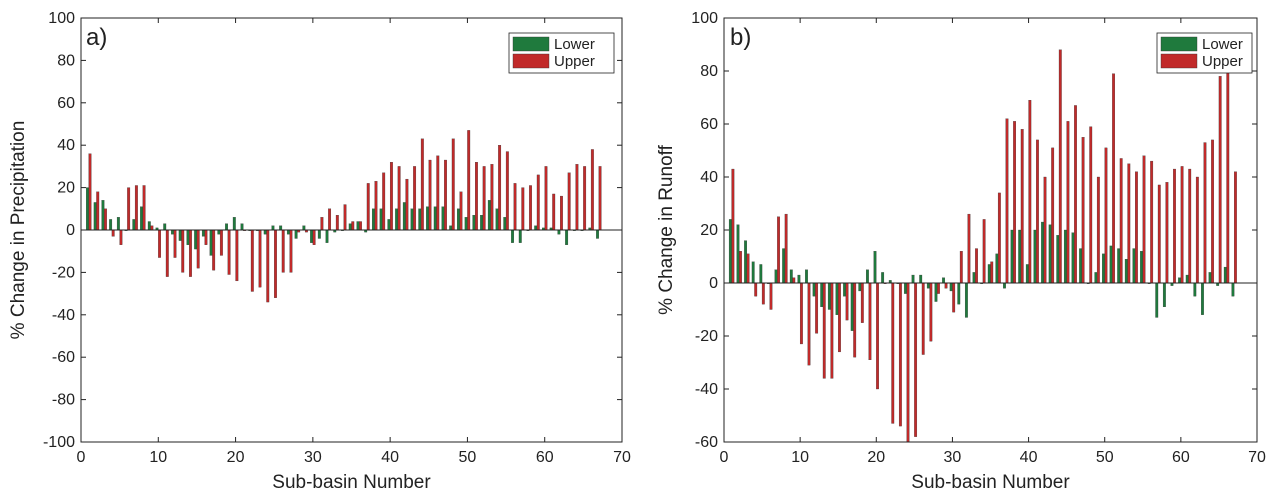 The width and height of the screenshot is (1285, 502). What do you see at coordinates (81, 457) in the screenshot?
I see `x-tick-label: 0` at bounding box center [81, 457].